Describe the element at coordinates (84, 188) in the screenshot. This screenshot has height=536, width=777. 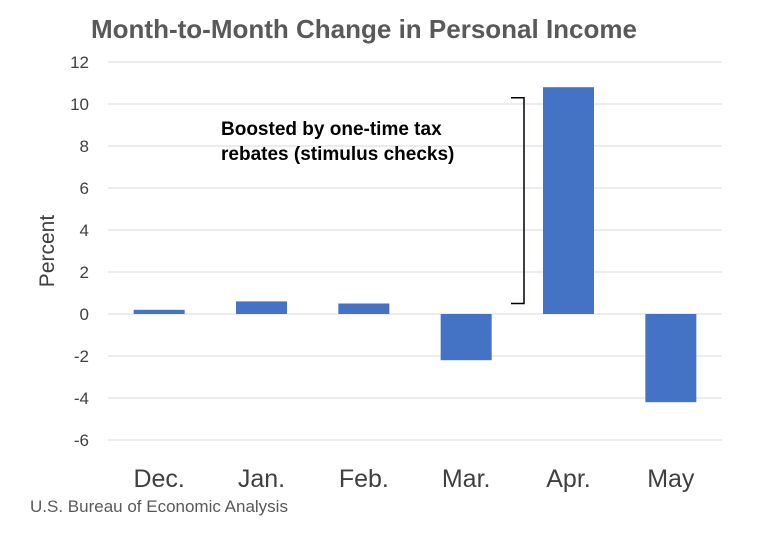
I see `y-tick-label: 6` at that location.